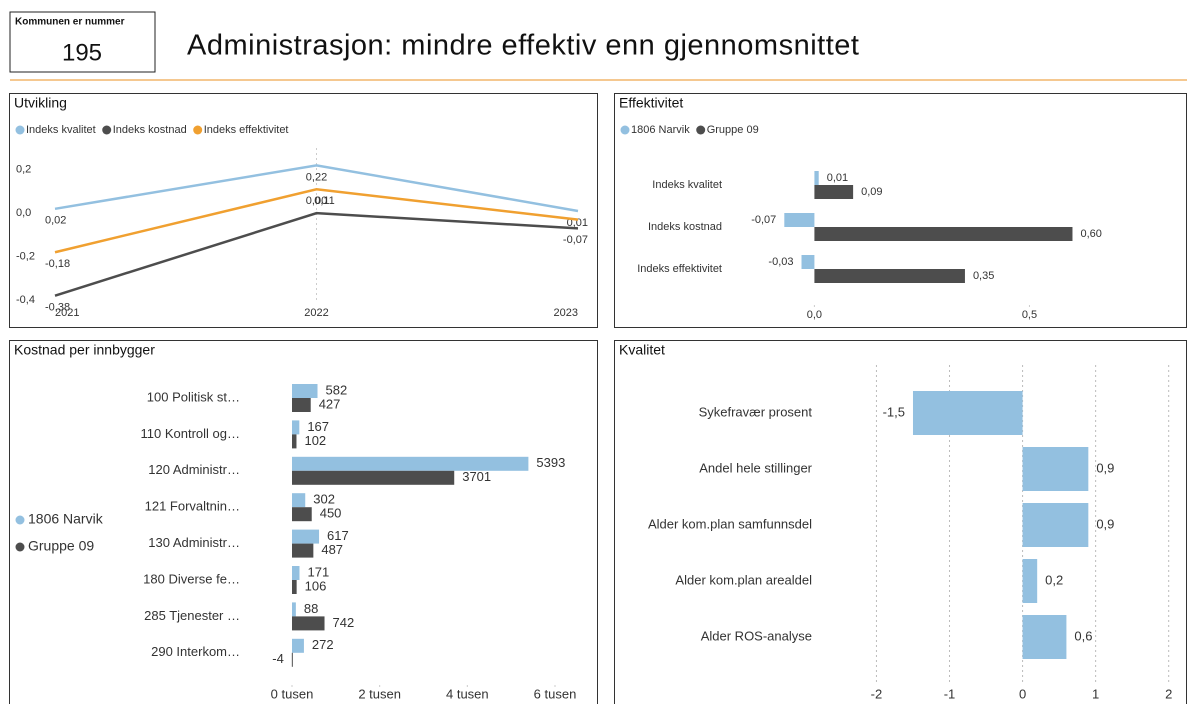 The width and height of the screenshot is (1187, 704). What do you see at coordinates (983, 276) in the screenshot?
I see `data-label: 0,35` at bounding box center [983, 276].